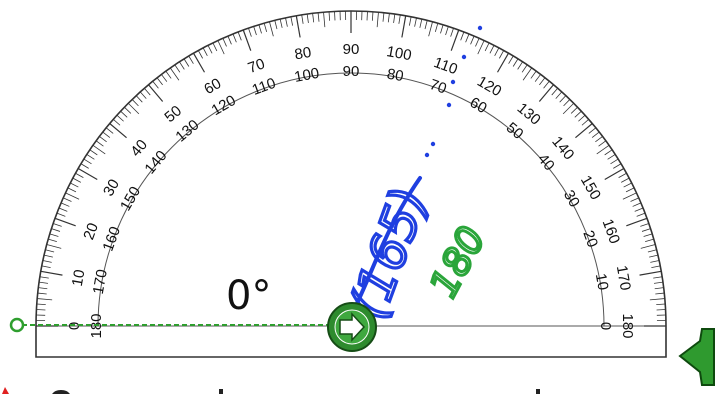 The width and height of the screenshot is (715, 394). I want to click on center-rotate-handle, so click(352, 327).